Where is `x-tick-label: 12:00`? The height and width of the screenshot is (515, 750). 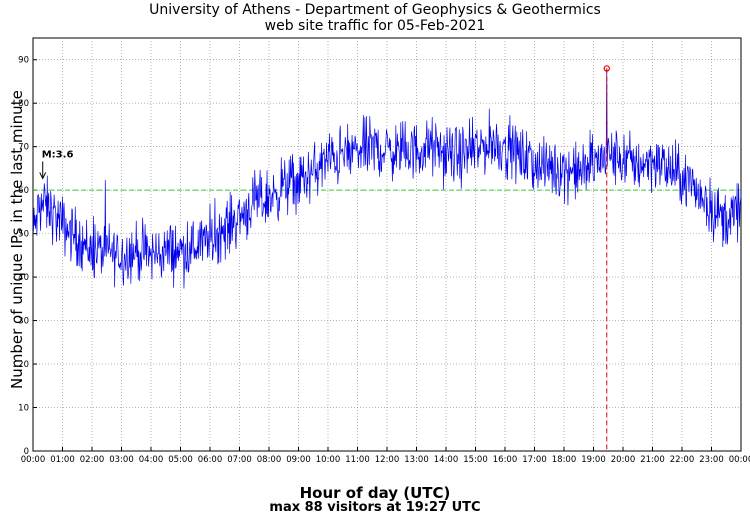 x-tick-label: 12:00 is located at coordinates (387, 460).